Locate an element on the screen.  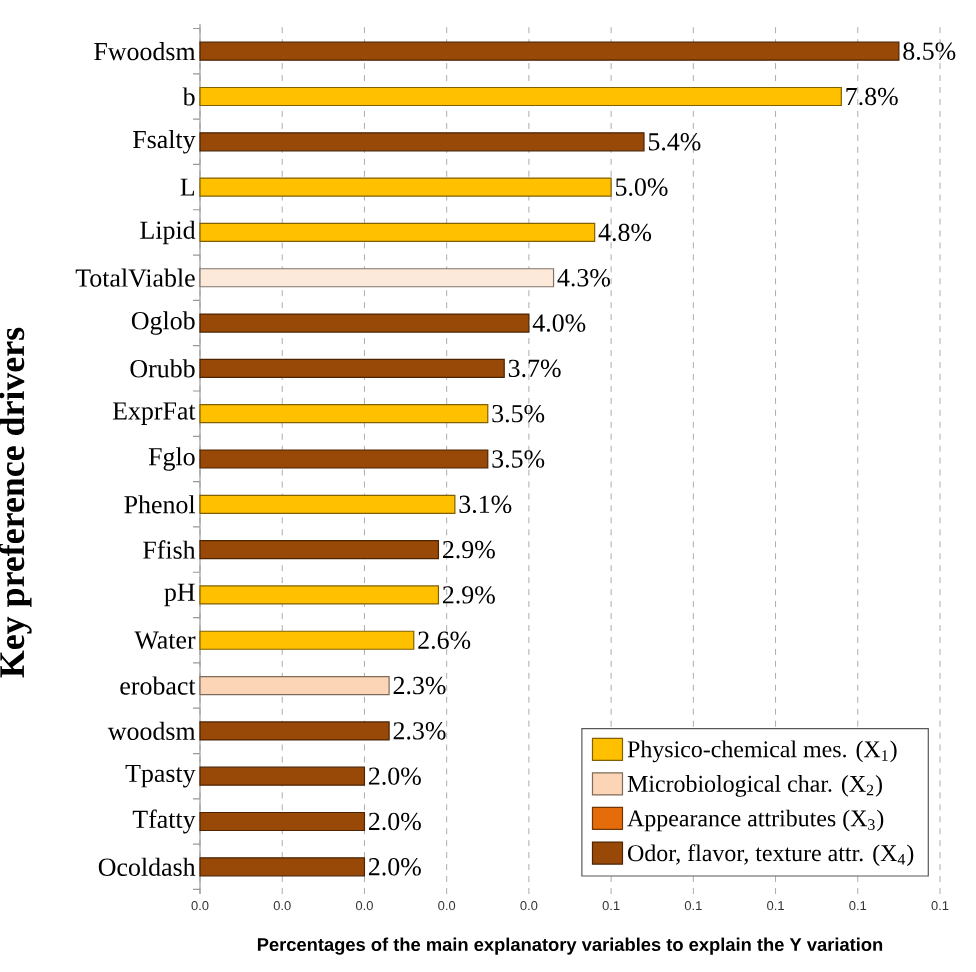
y-tick-label: Fsalty is located at coordinates (164, 142).